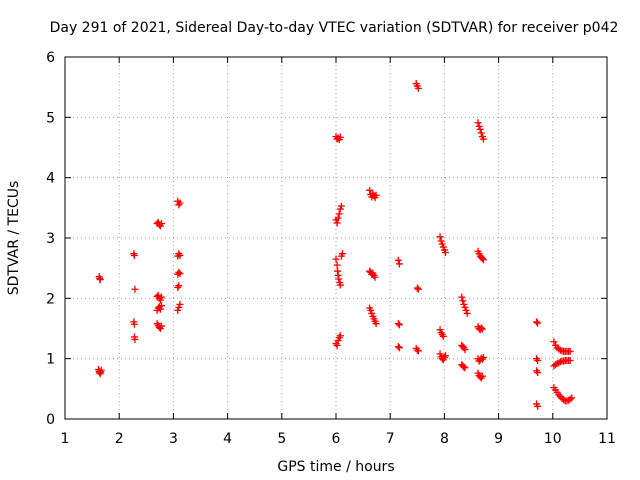  What do you see at coordinates (281, 439) in the screenshot?
I see `x-tick-label: 5` at bounding box center [281, 439].